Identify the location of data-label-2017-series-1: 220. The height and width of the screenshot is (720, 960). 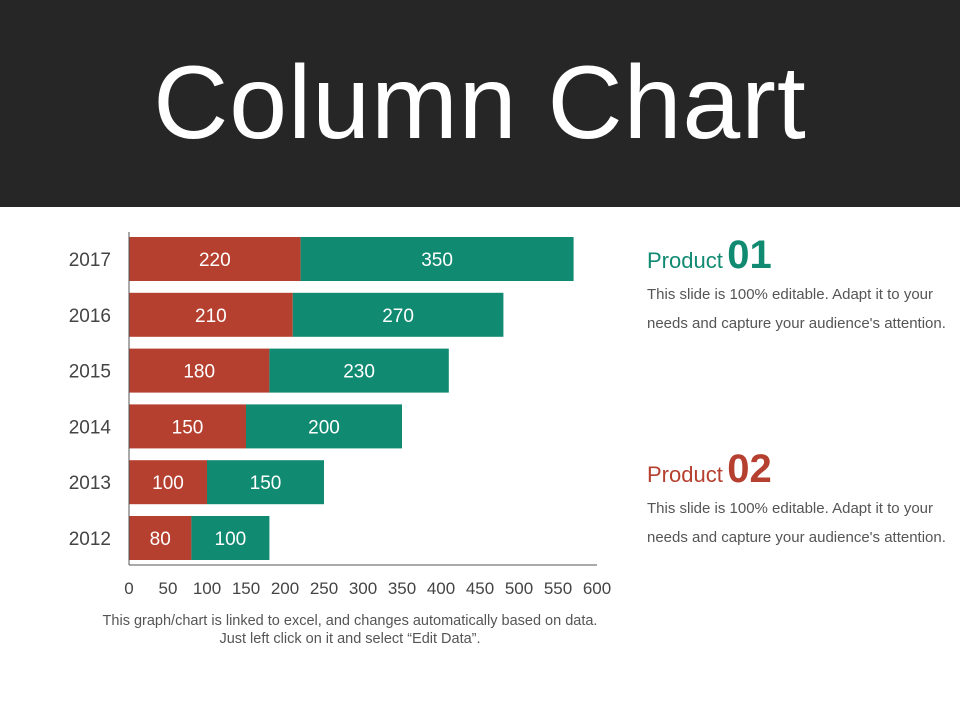
(215, 260).